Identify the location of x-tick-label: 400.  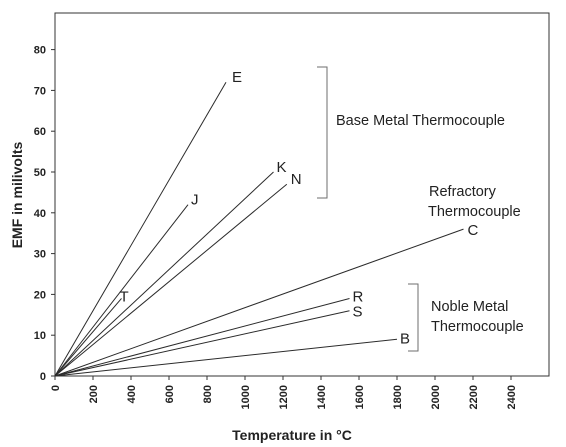
(132, 394).